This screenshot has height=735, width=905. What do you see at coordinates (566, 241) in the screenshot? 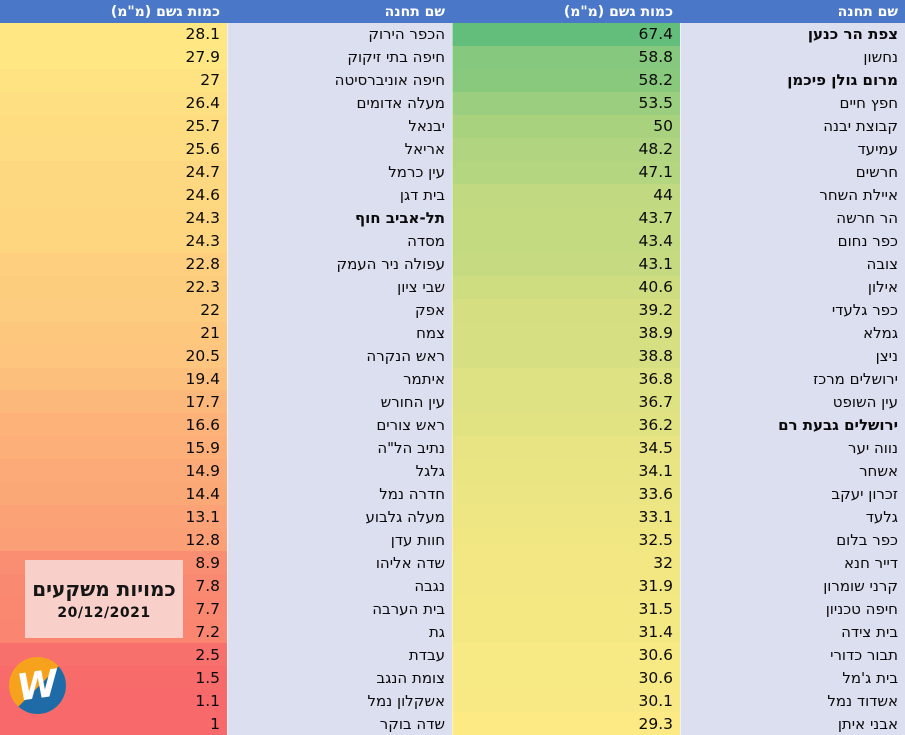
I see `rain-amount-cell: 43.4` at bounding box center [566, 241].